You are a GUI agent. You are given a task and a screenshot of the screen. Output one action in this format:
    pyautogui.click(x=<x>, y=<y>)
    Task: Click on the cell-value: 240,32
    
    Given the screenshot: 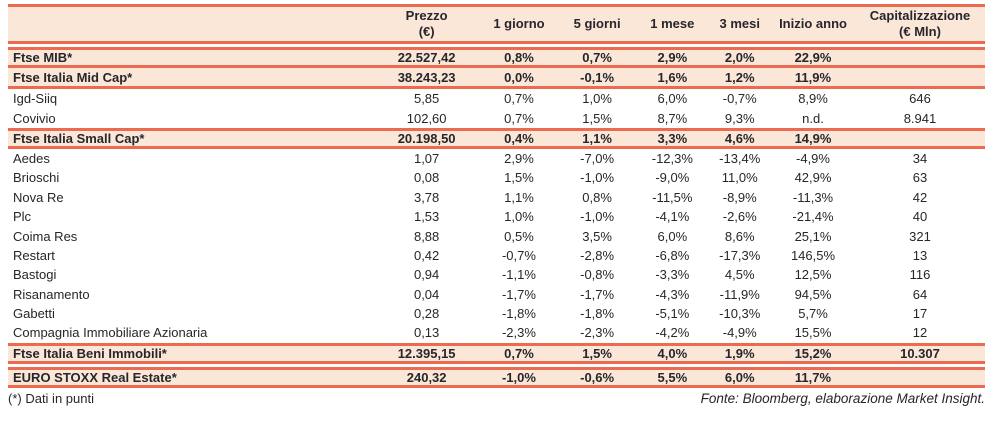 What is the action you would take?
    pyautogui.click(x=426, y=377)
    